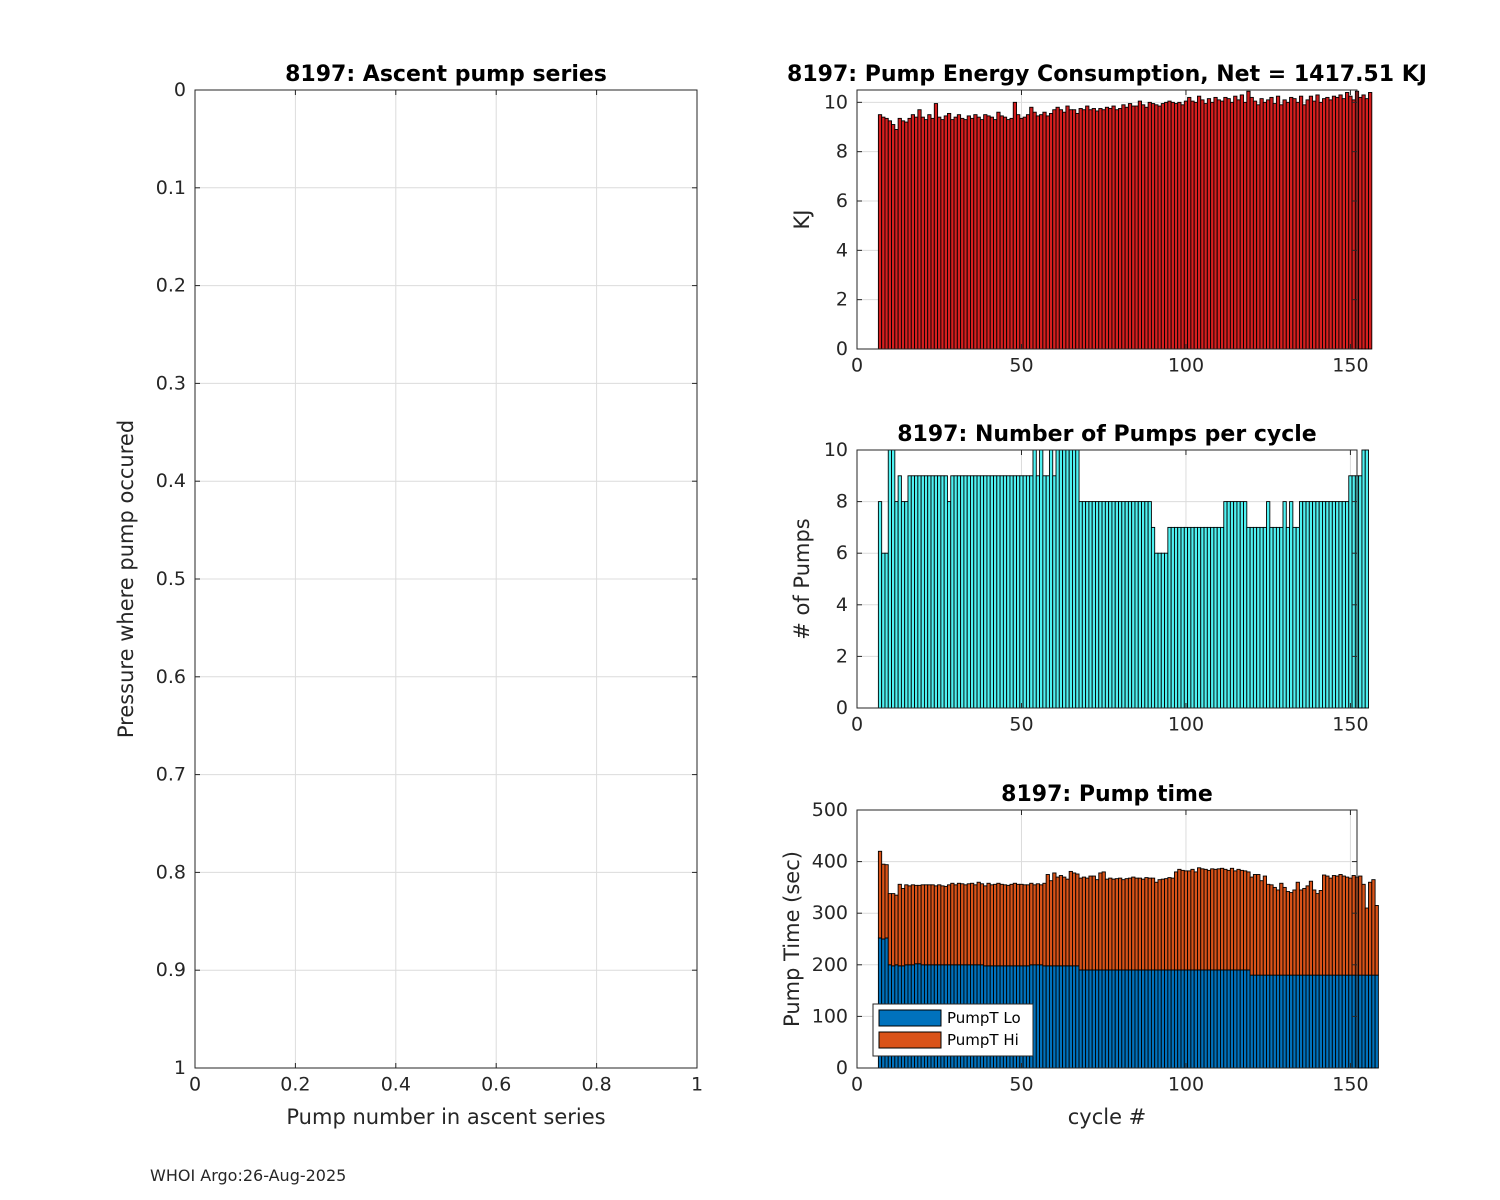 Image resolution: width=1500 pixels, height=1200 pixels. What do you see at coordinates (180, 1068) in the screenshot?
I see `y-tick-label: 1` at bounding box center [180, 1068].